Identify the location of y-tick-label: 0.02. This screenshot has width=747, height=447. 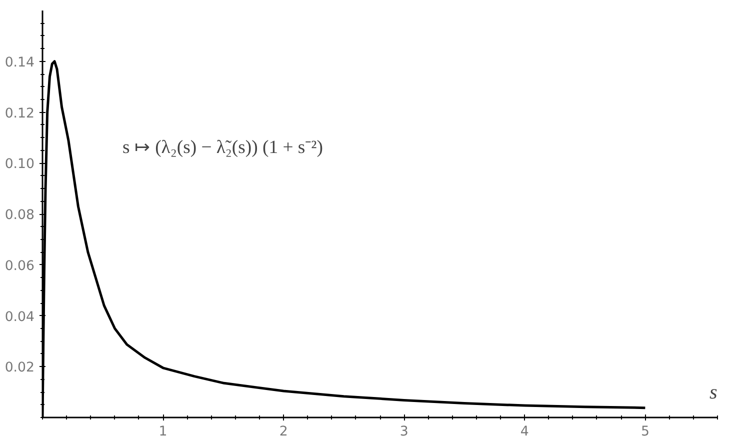
(19, 368).